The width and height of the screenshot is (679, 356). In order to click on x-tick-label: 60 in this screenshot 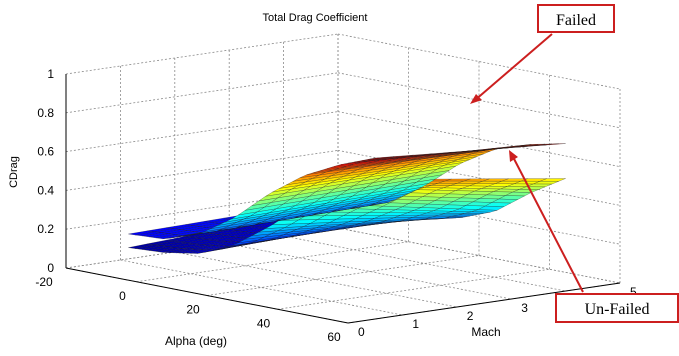, I will do `click(334, 337)`.